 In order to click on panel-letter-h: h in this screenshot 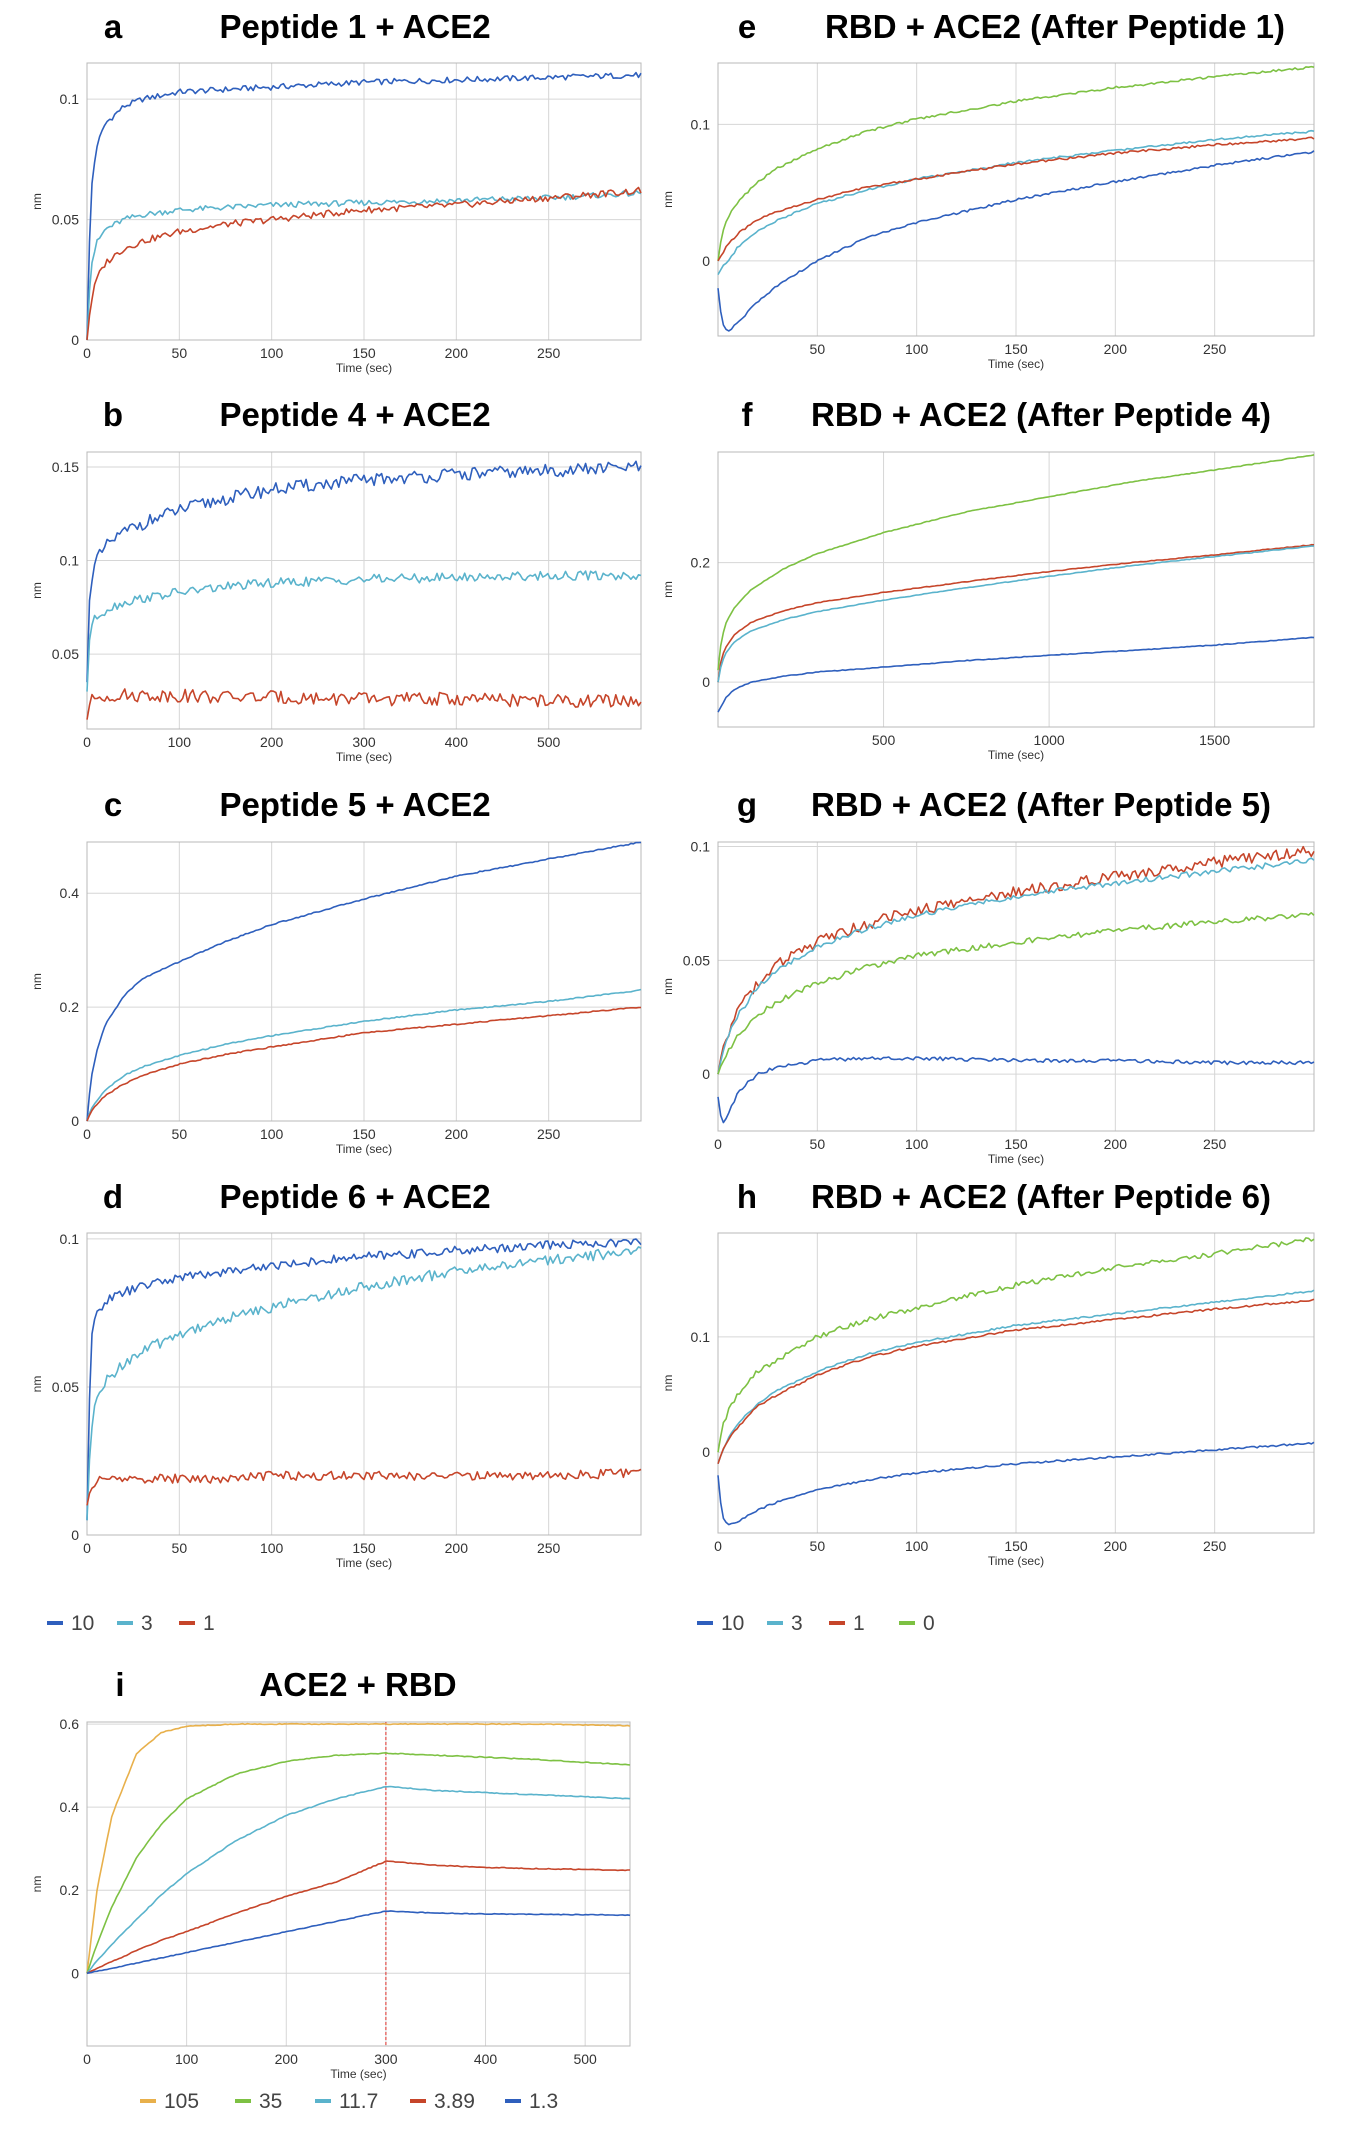, I will do `click(747, 1196)`.